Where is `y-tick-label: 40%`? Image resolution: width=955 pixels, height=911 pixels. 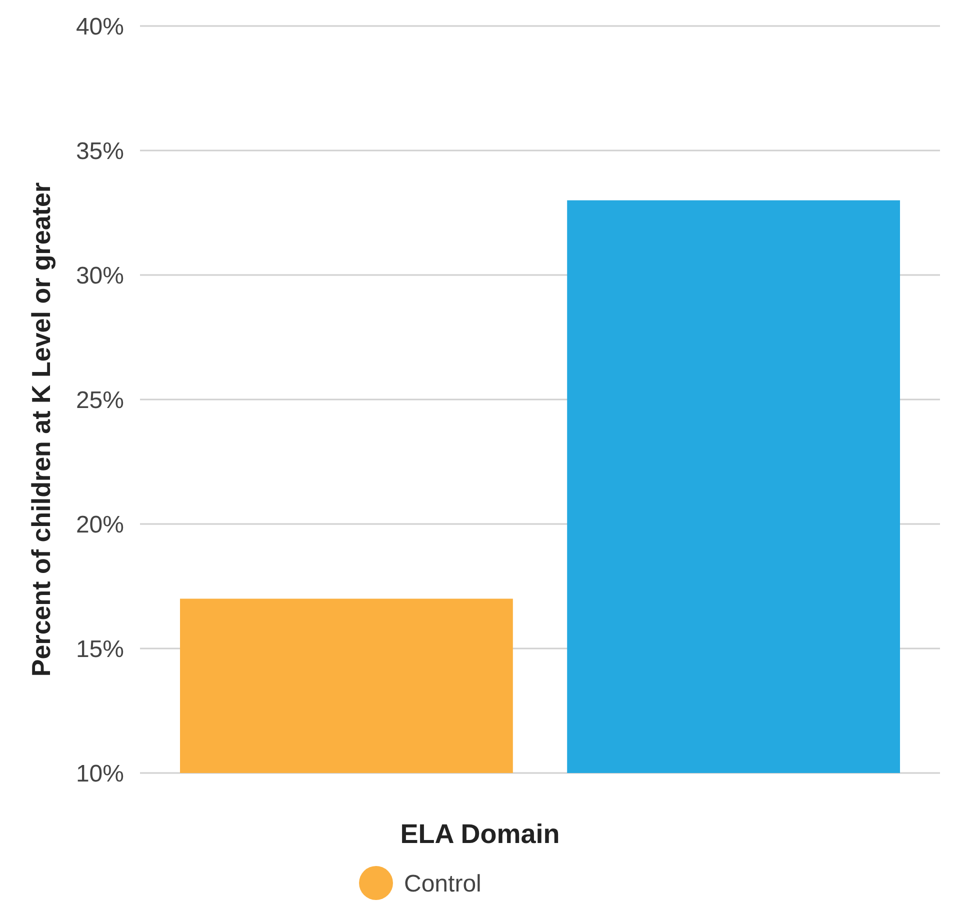 y-tick-label: 40% is located at coordinates (100, 26).